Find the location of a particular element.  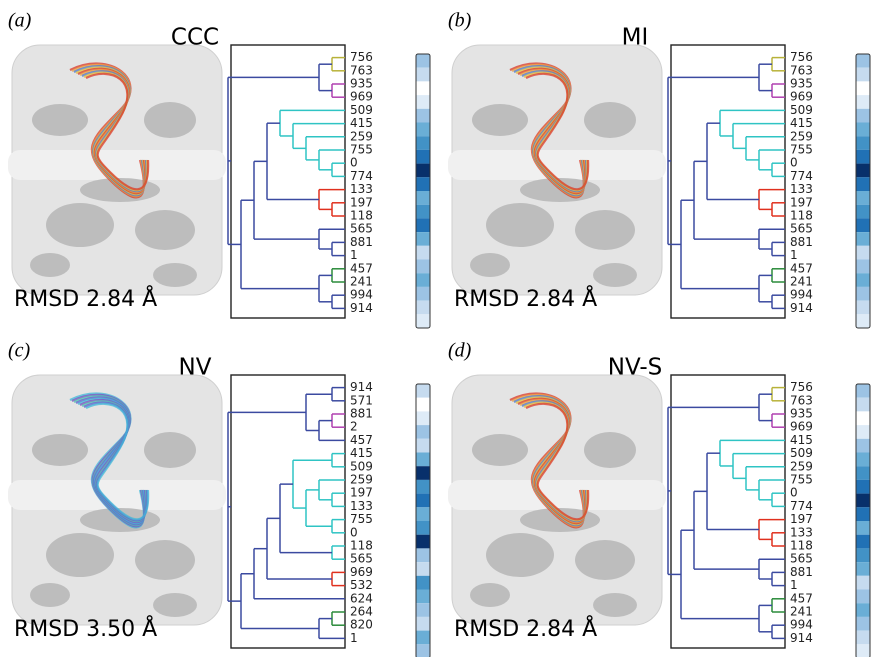

panel-label: (a) is located at coordinates (20, 21).